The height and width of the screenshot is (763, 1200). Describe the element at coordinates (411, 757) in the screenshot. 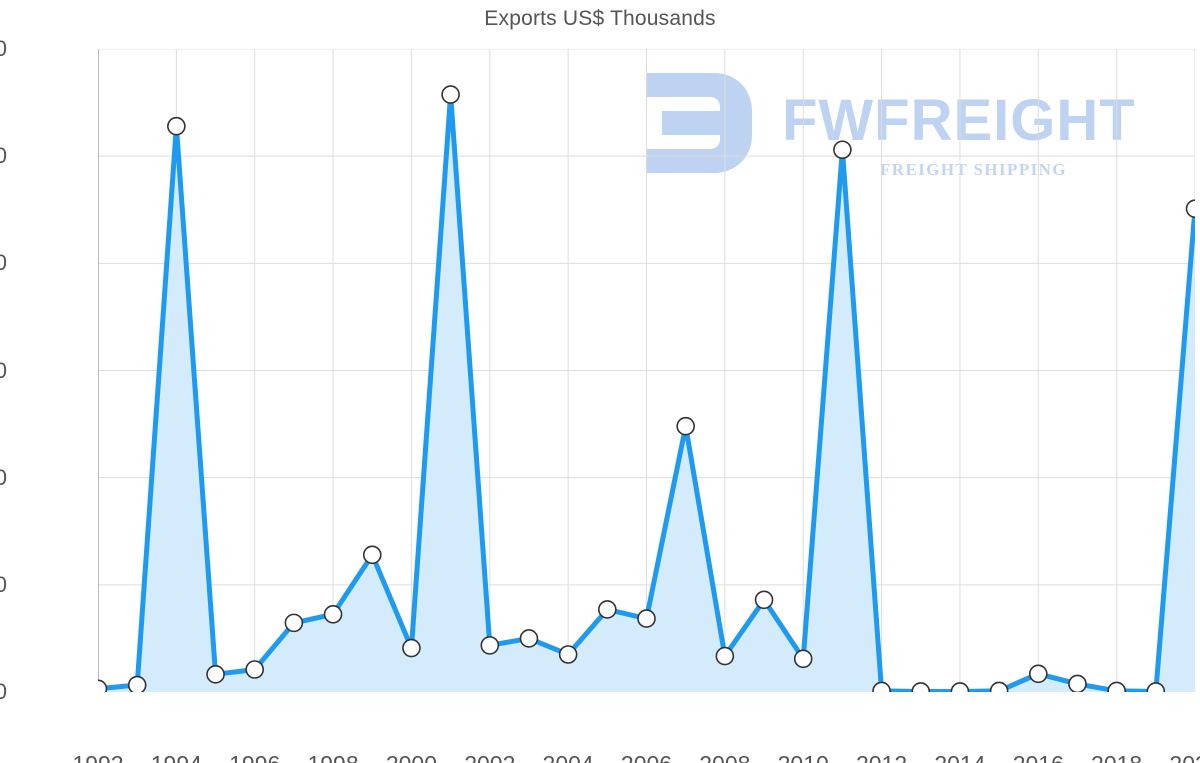

I see `x-axis-tick-label: 2000` at that location.